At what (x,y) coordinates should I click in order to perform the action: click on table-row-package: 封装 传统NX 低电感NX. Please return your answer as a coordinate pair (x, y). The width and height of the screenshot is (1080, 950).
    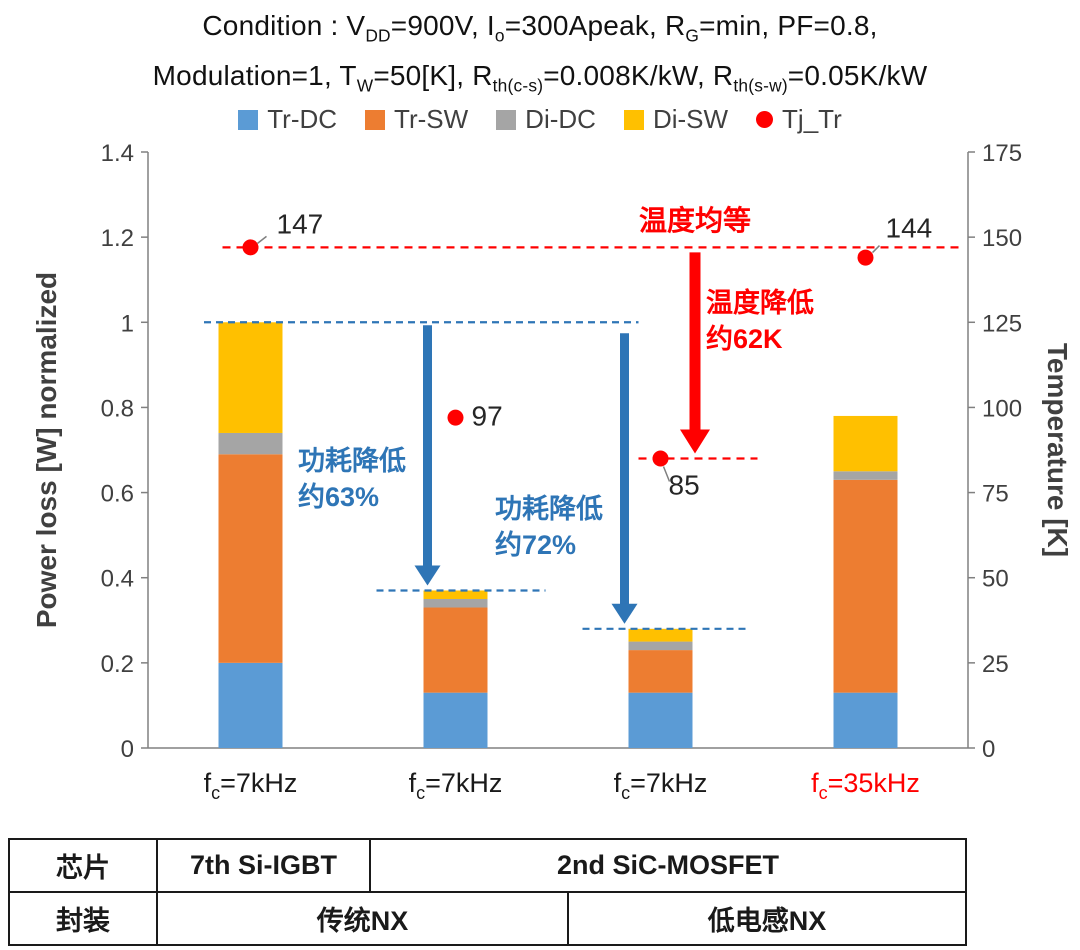
    Looking at the image, I should click on (487, 918).